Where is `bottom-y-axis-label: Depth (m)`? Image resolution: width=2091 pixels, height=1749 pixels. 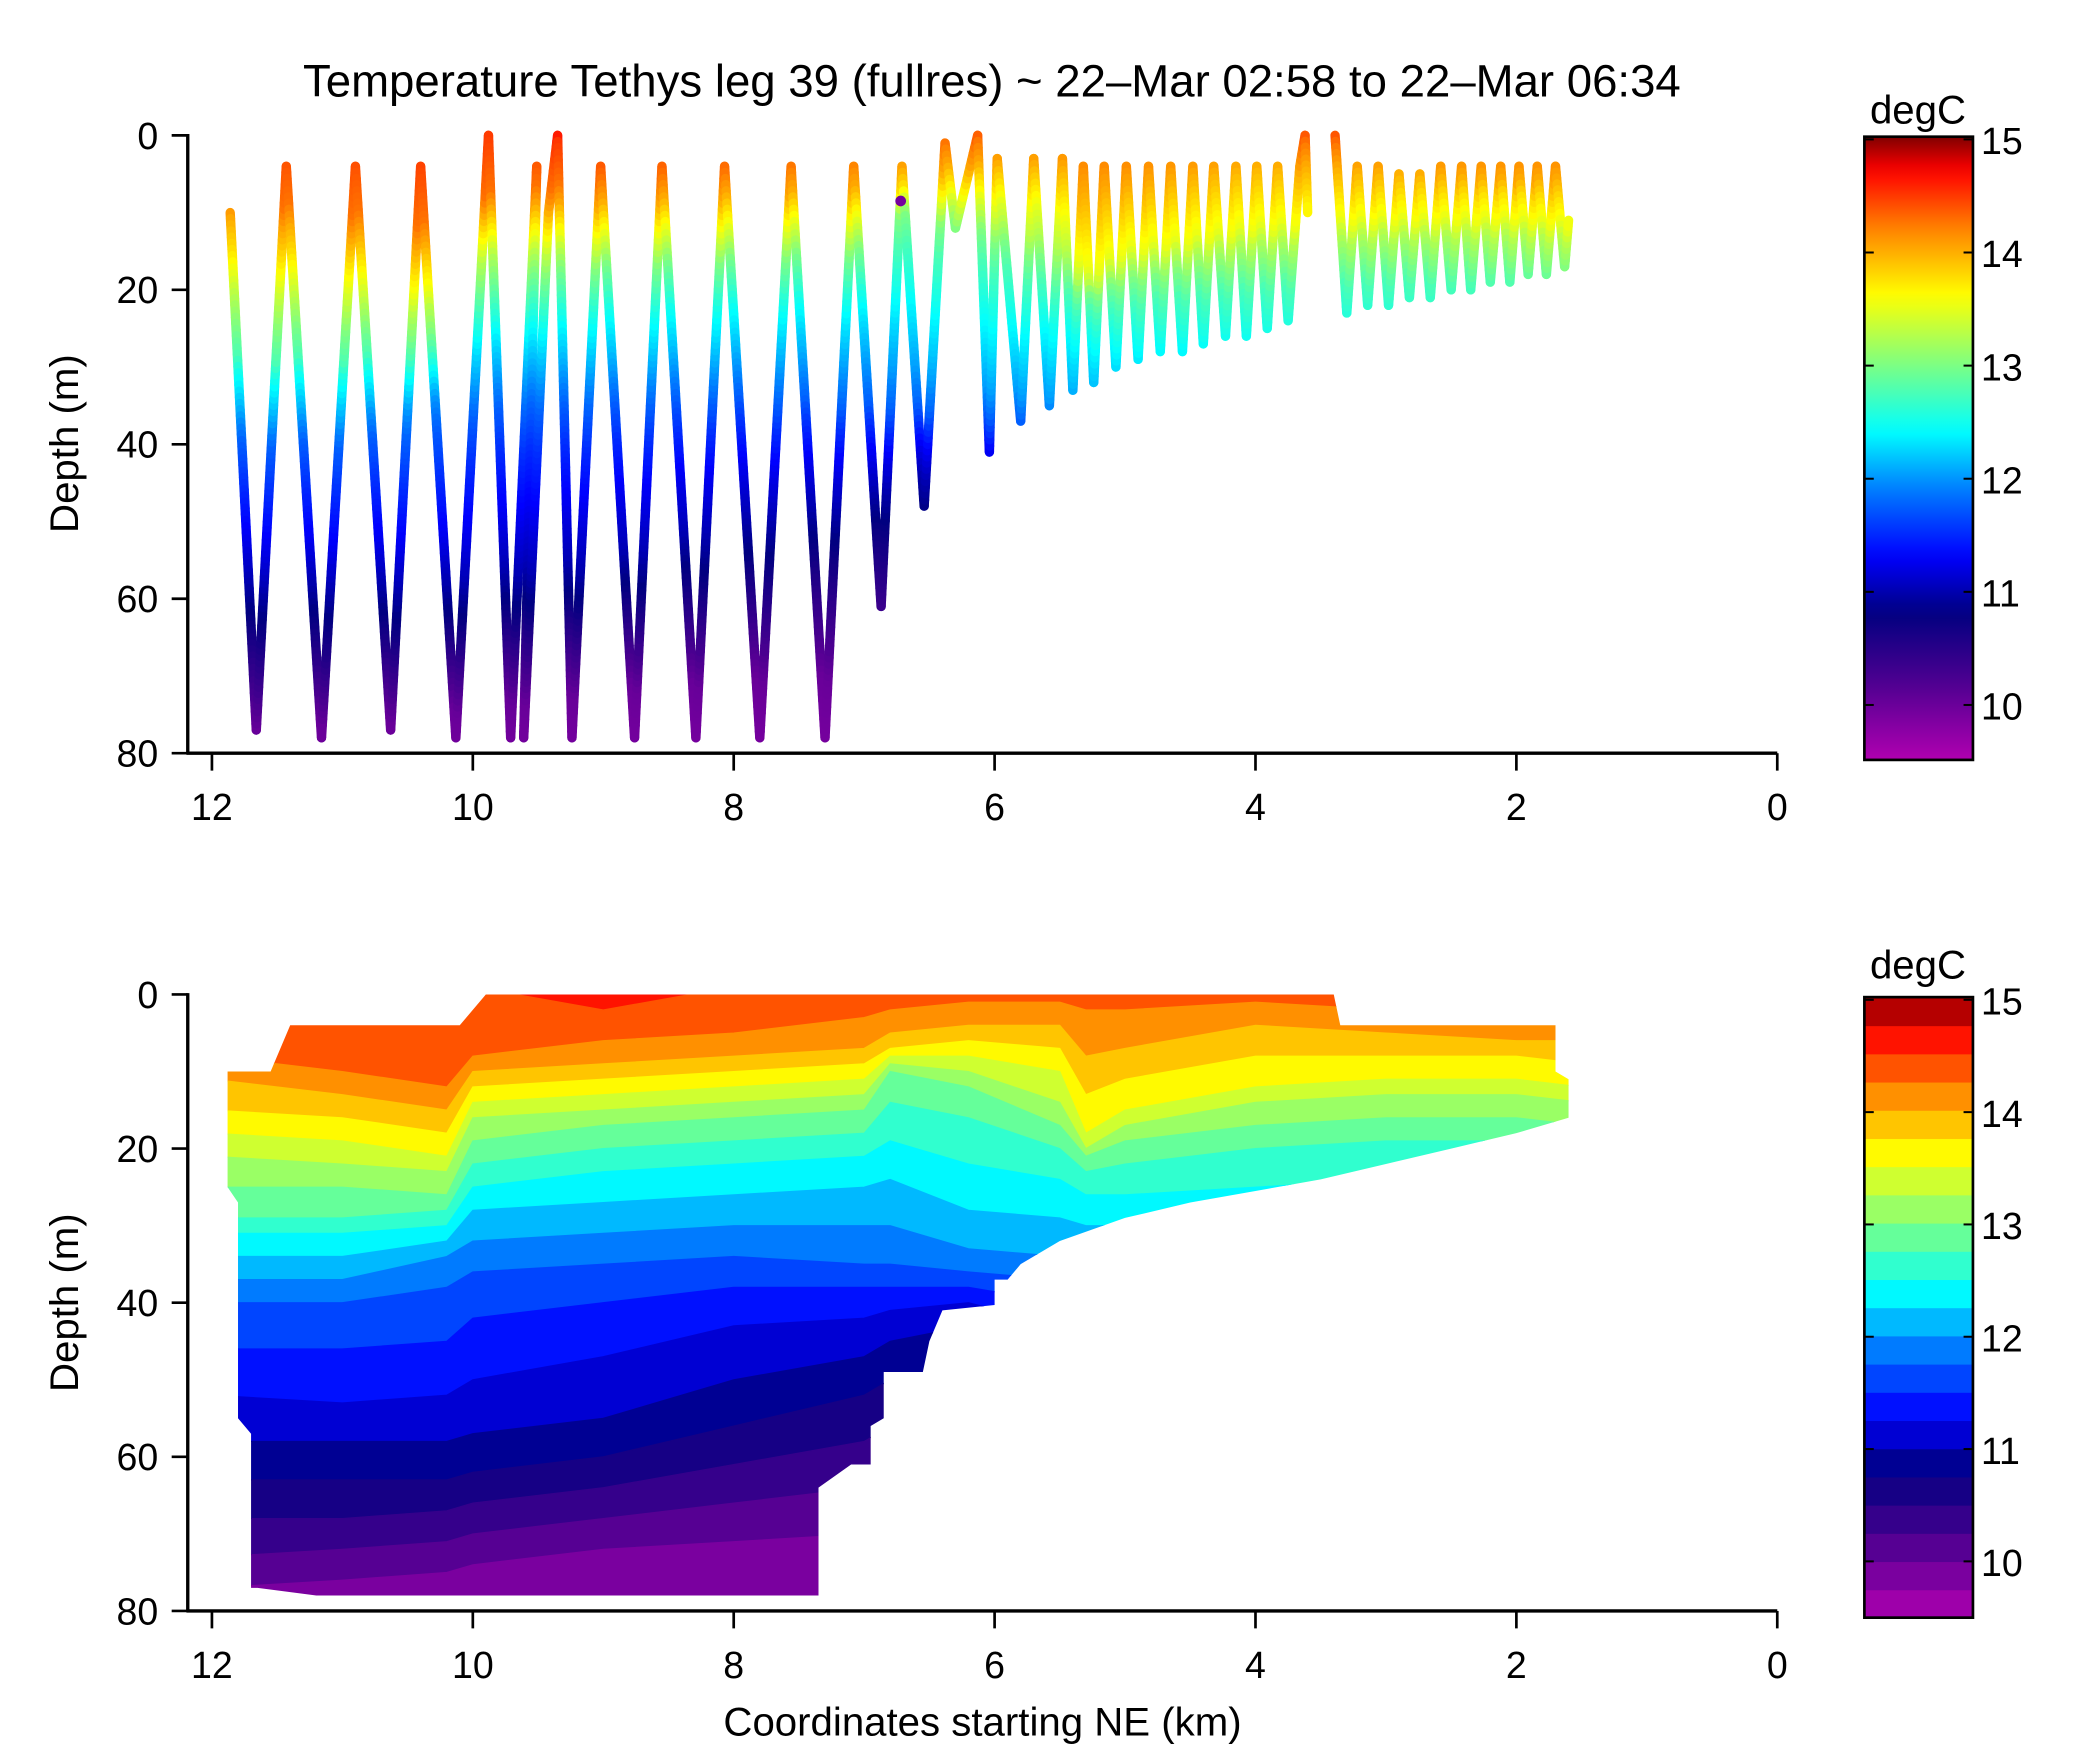
bottom-y-axis-label: Depth (m) is located at coordinates (64, 1302).